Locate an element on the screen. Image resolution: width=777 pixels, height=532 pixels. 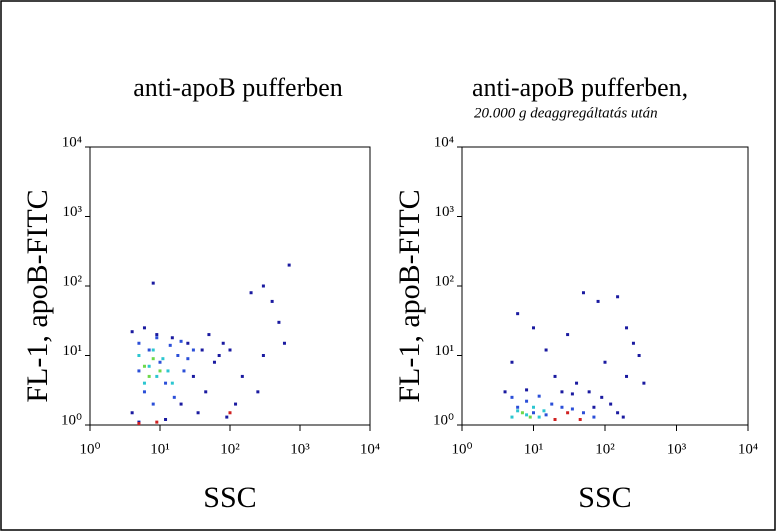
y-axis-label: FL-1, apoB-FITC is located at coordinates (37, 295).